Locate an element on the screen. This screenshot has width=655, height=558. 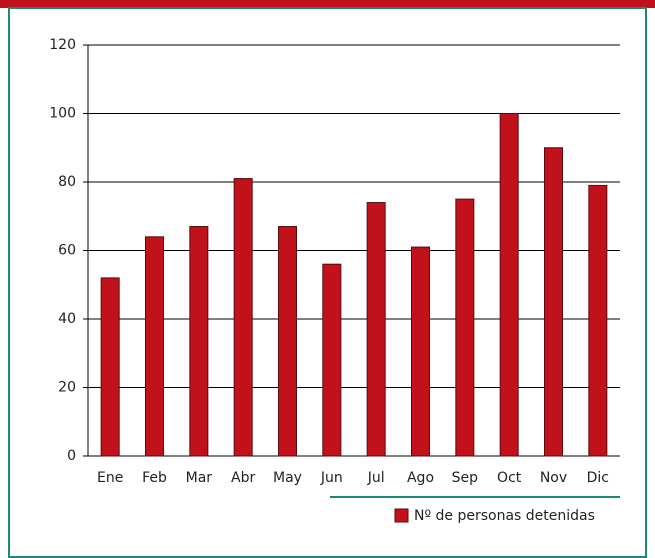
y-tick-label: 0 is located at coordinates (71, 456).